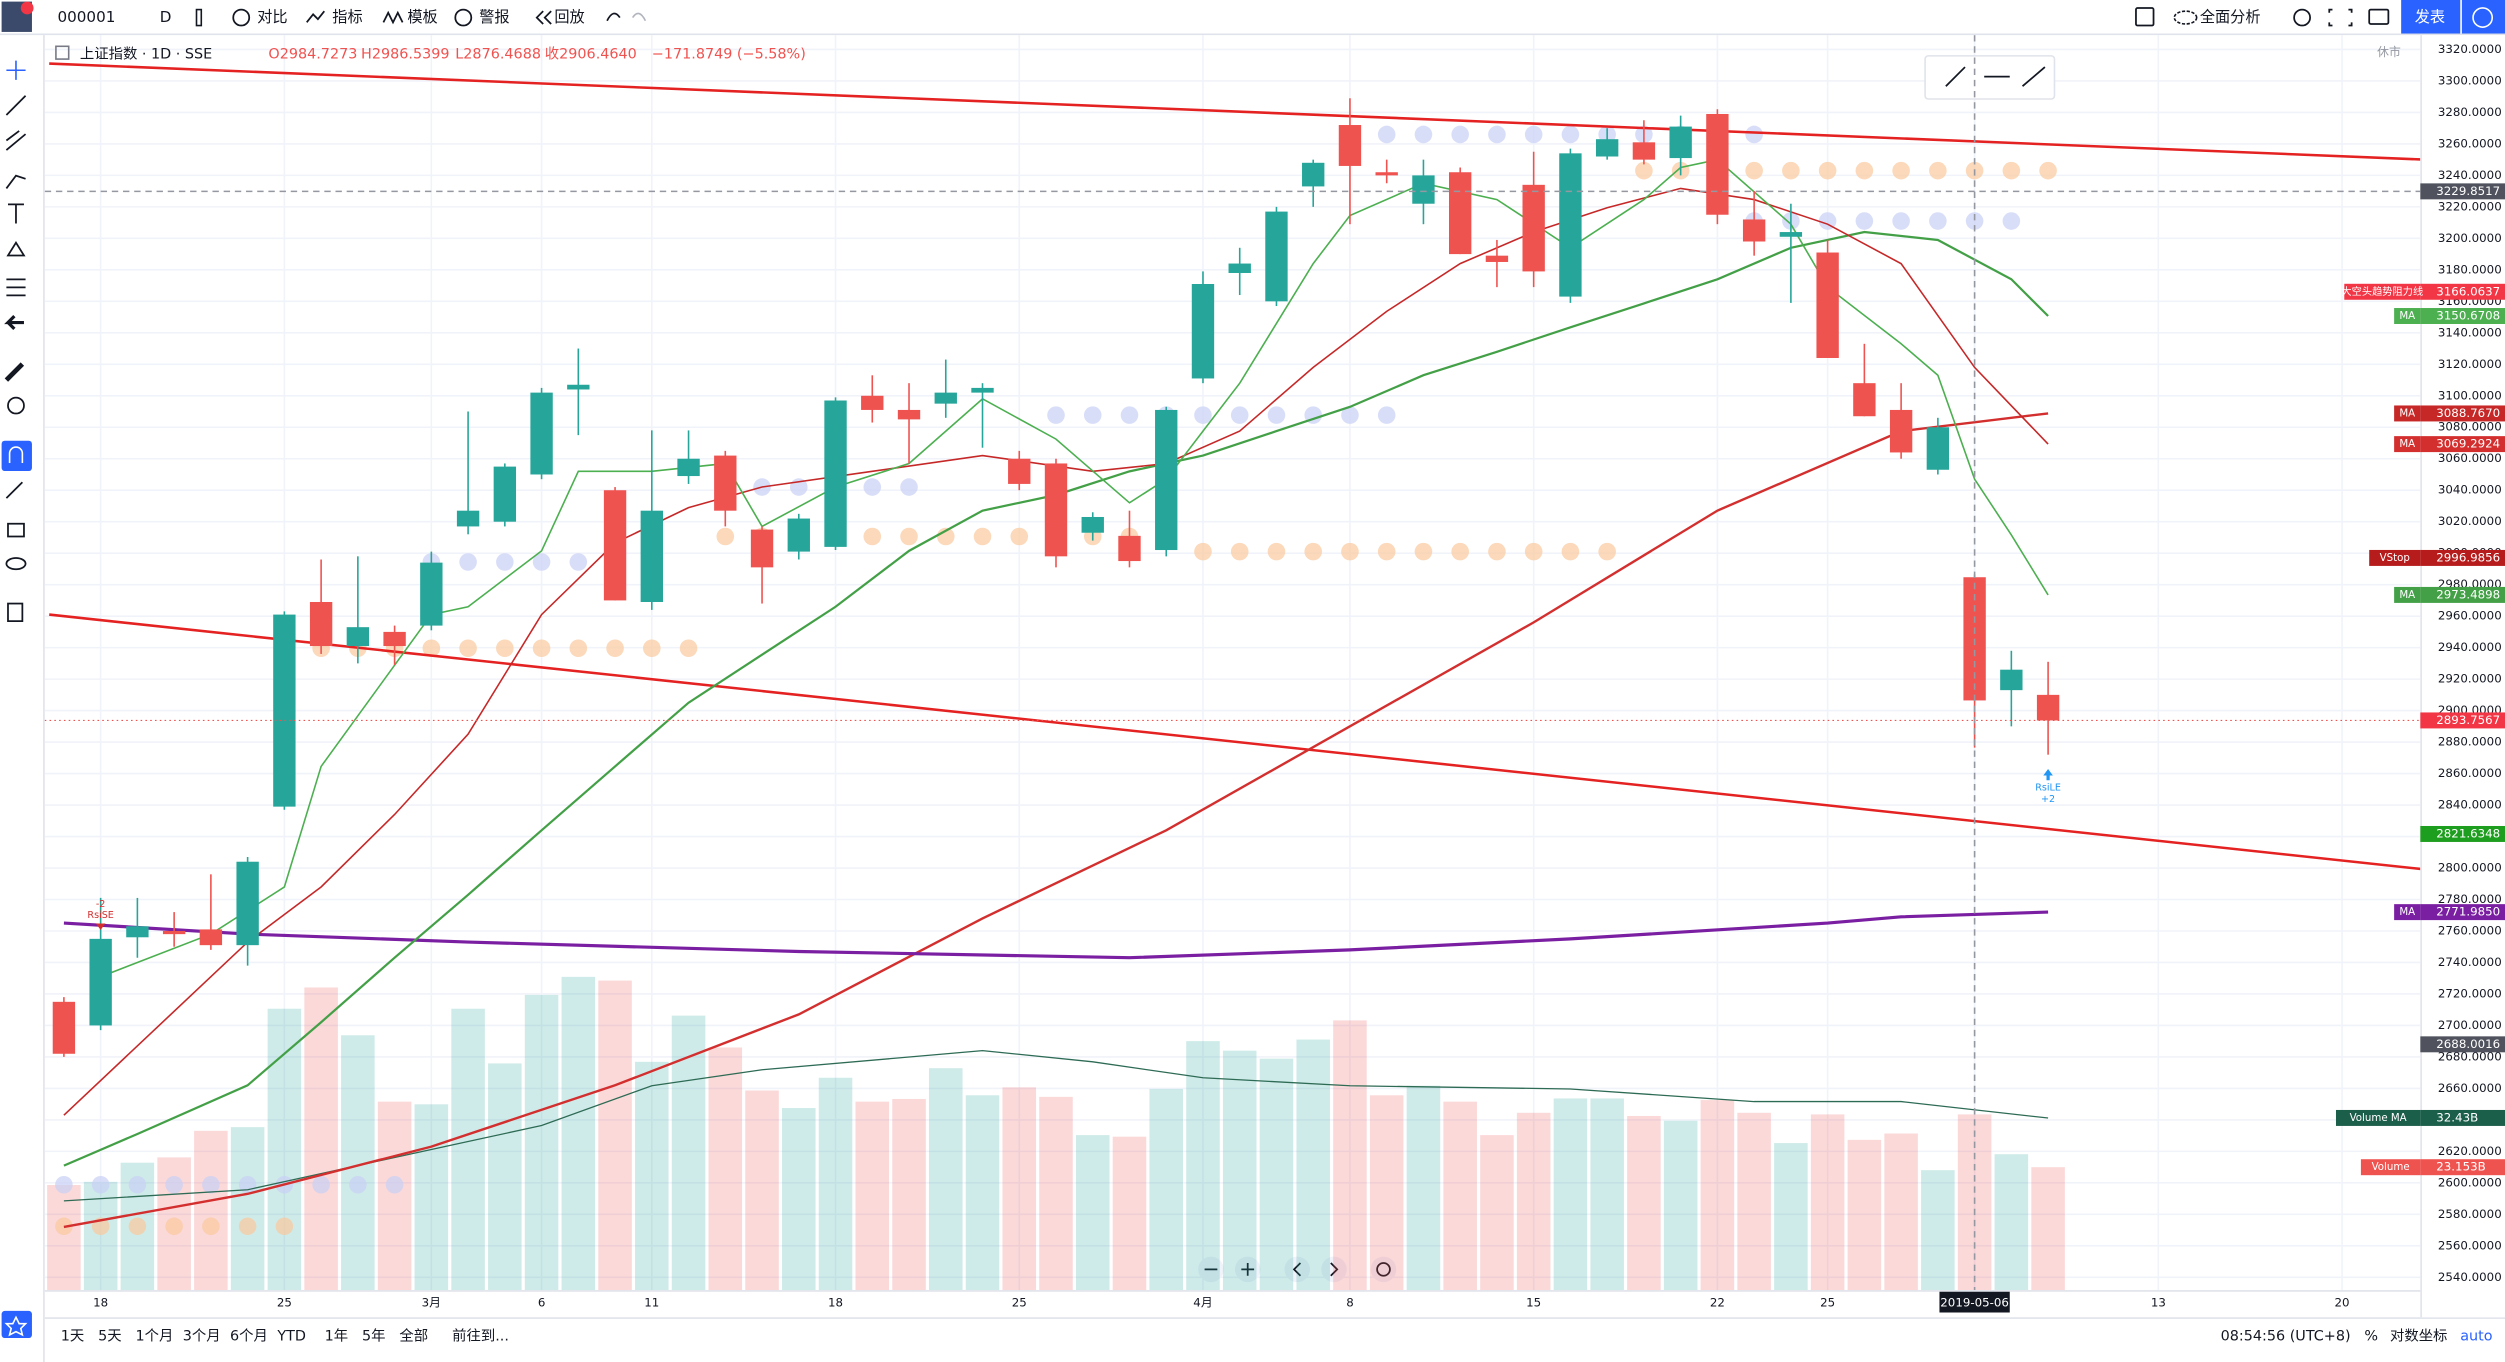 This screenshot has width=2505, height=1362. Describe the element at coordinates (374, 1335) in the screenshot. I see `range-button: 5年` at that location.